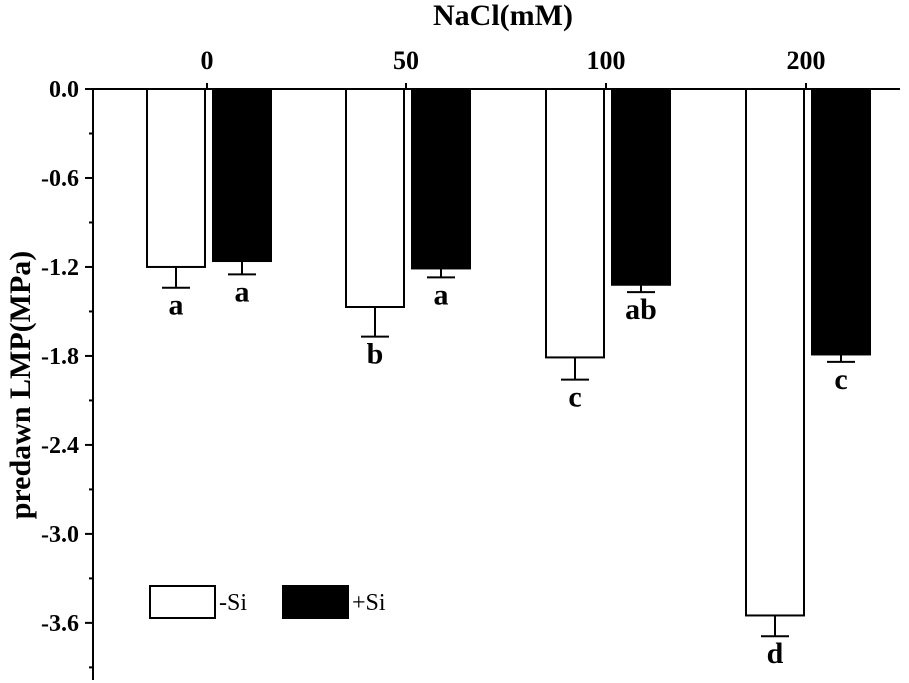 The image size is (909, 683). What do you see at coordinates (60, 268) in the screenshot?
I see `y-tick-label: -1.2` at bounding box center [60, 268].